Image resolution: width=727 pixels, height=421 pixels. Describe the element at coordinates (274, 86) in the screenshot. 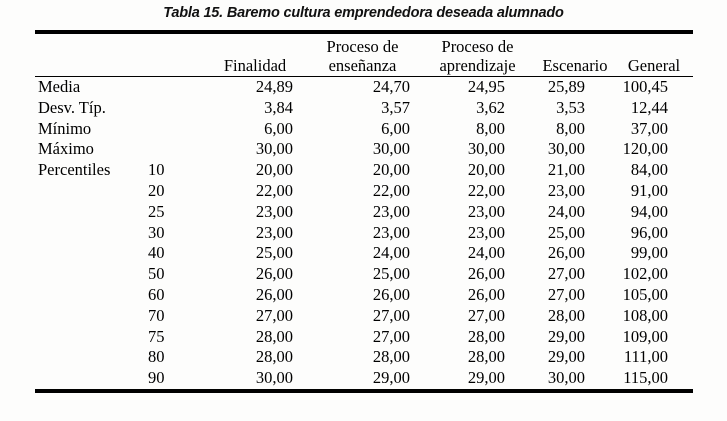

I see `cell-finalidad: 24,89` at that location.